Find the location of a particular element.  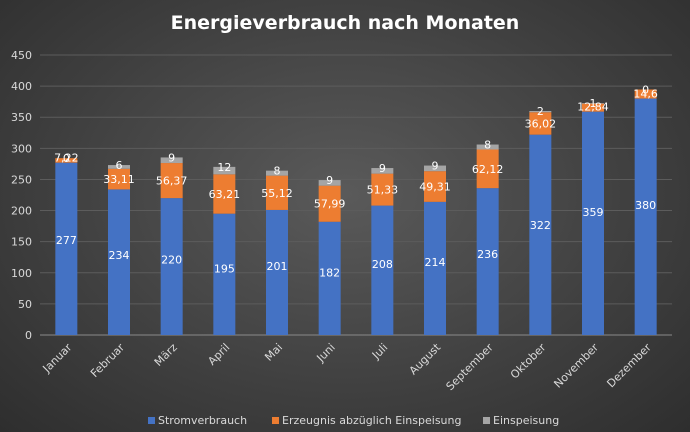

data-label-erzeugnis: 36,02 is located at coordinates (541, 123).